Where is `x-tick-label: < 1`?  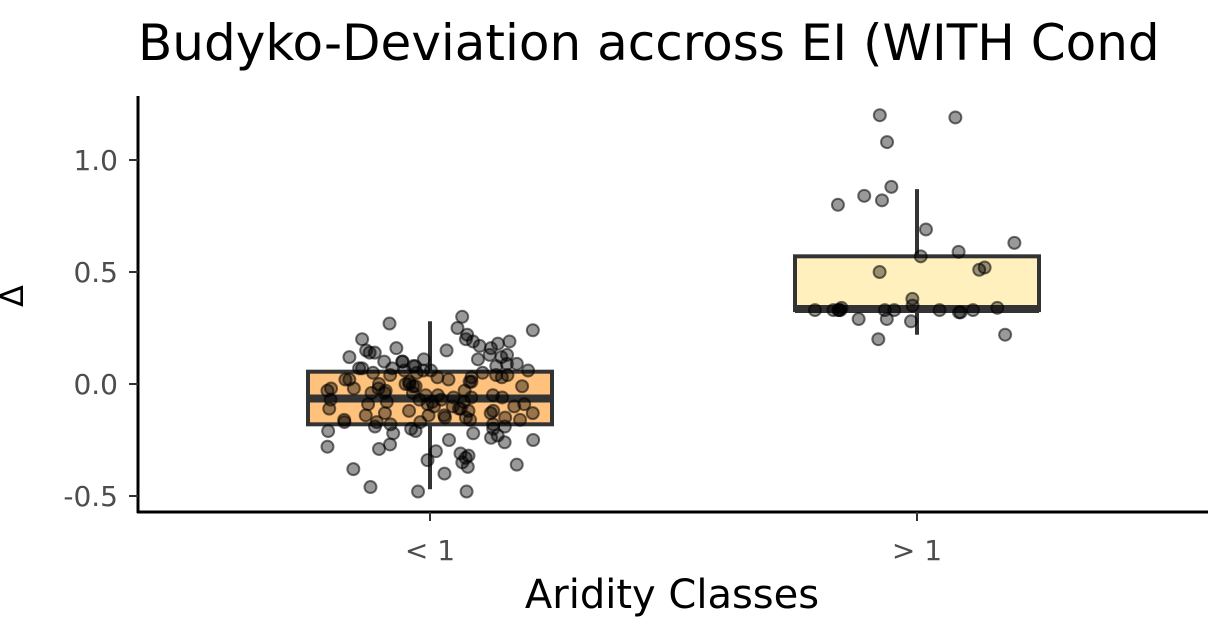
x-tick-label: < 1 is located at coordinates (430, 550).